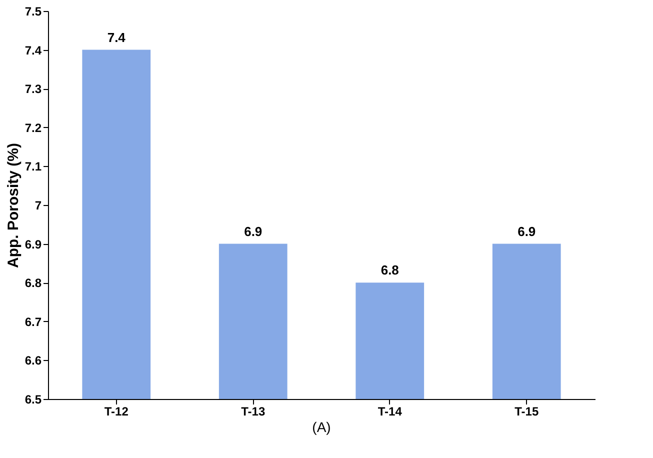 This screenshot has height=458, width=653. What do you see at coordinates (33, 244) in the screenshot?
I see `y-tick-label: 6.9` at bounding box center [33, 244].